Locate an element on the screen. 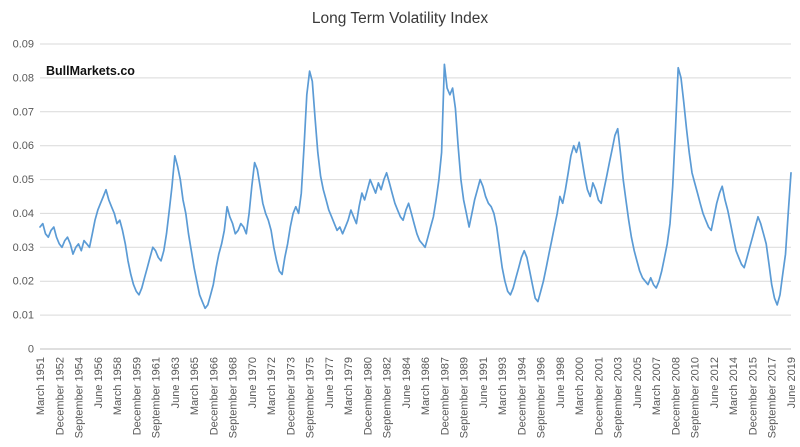  x-tick-label: June 1991 is located at coordinates (484, 382).